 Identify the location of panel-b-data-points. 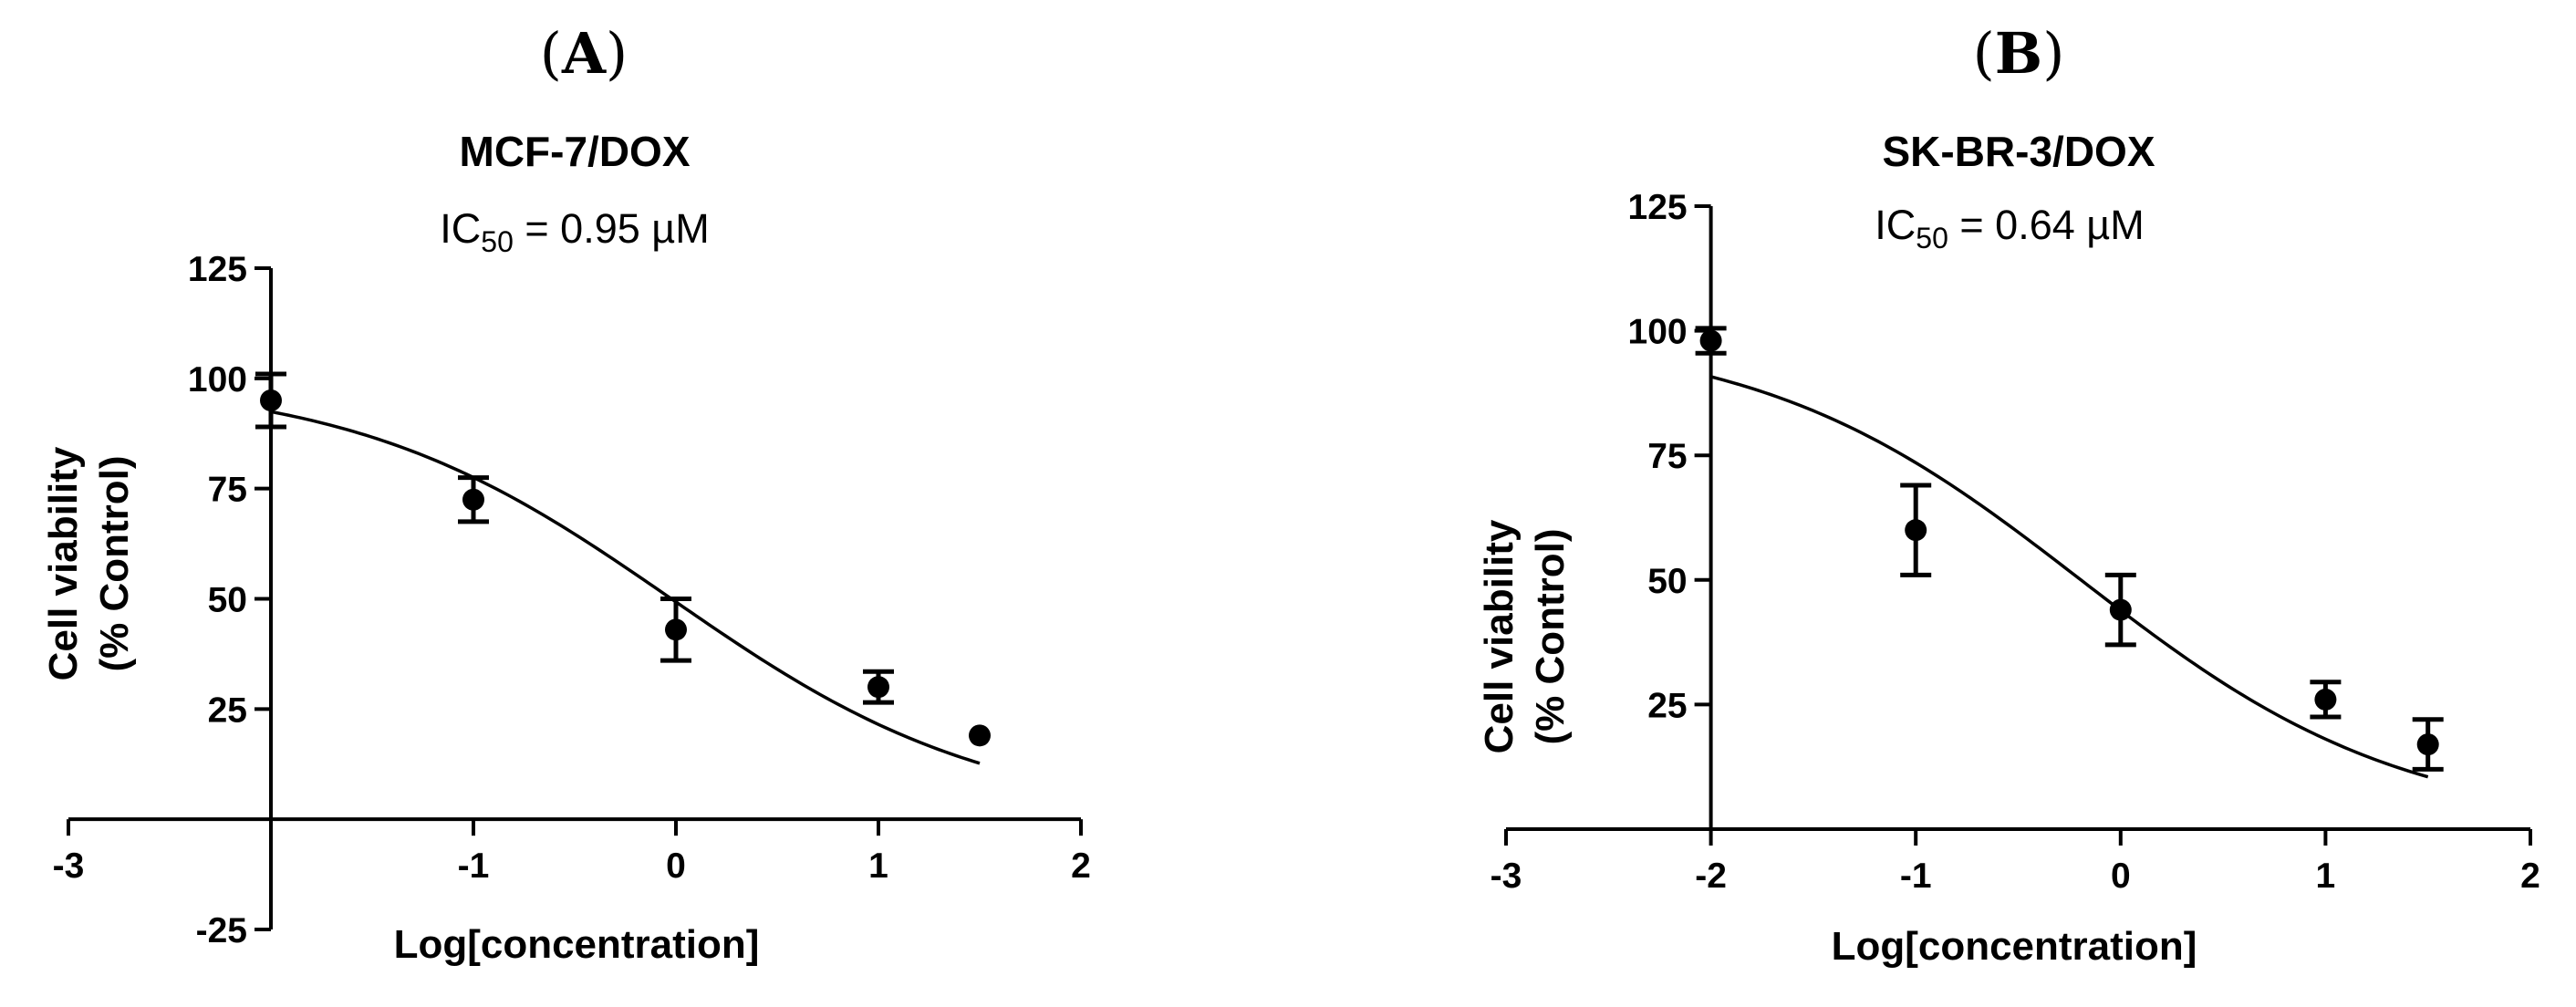
(2069, 549).